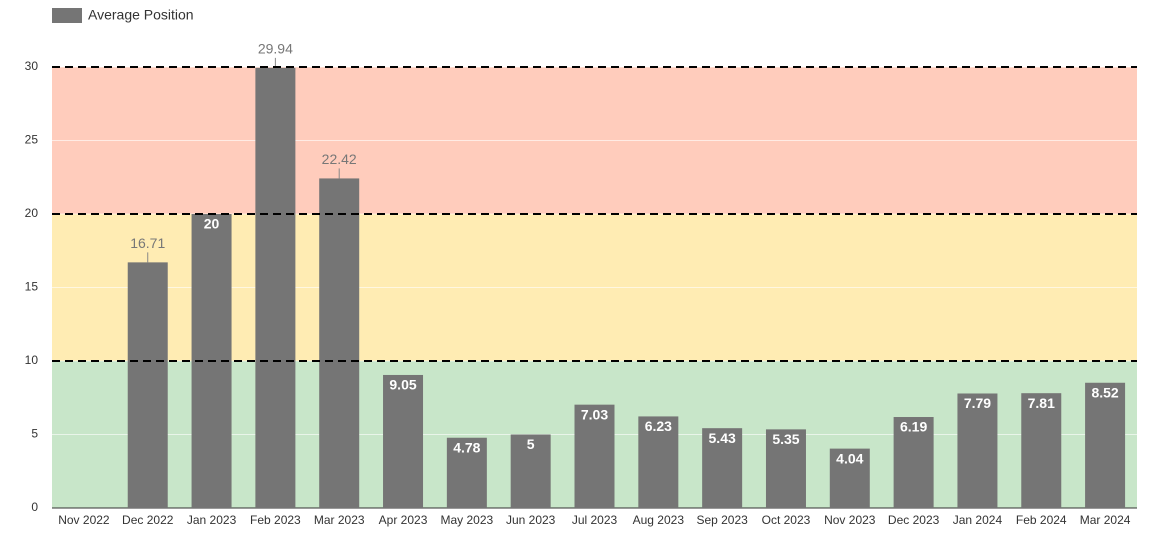 The height and width of the screenshot is (541, 1150). Describe the element at coordinates (212, 224) in the screenshot. I see `value-label: 20` at that location.